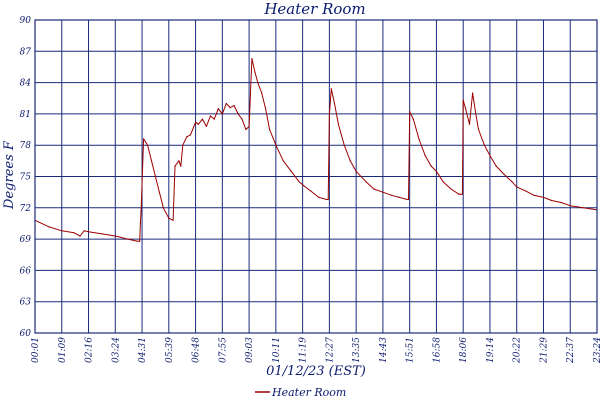 This screenshot has height=400, width=600. I want to click on y-tick-label: 72, so click(26, 209).